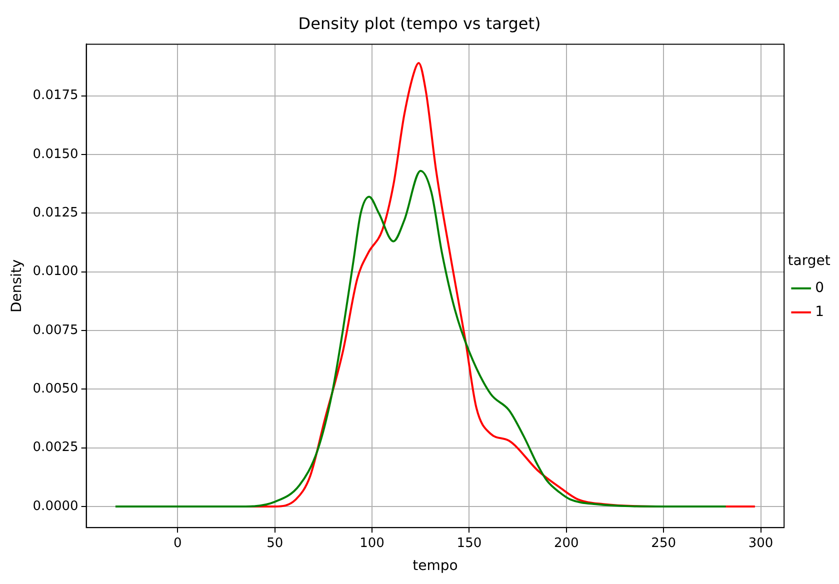 The image size is (839, 584). What do you see at coordinates (275, 543) in the screenshot?
I see `x-tick-label: 50` at bounding box center [275, 543].